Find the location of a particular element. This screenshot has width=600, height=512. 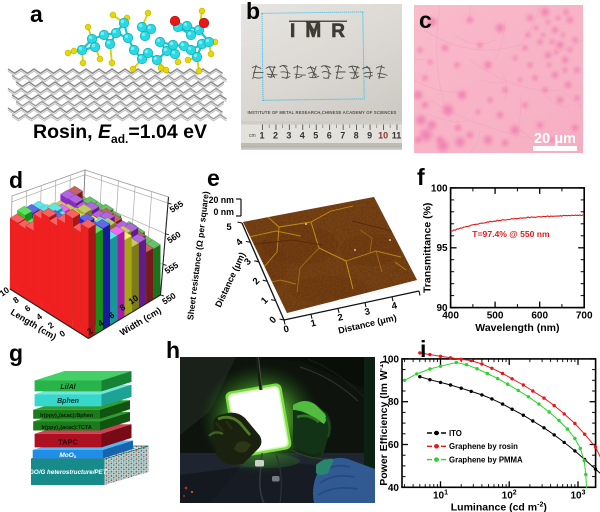

svg-text: 600 is located at coordinates (539, 316).